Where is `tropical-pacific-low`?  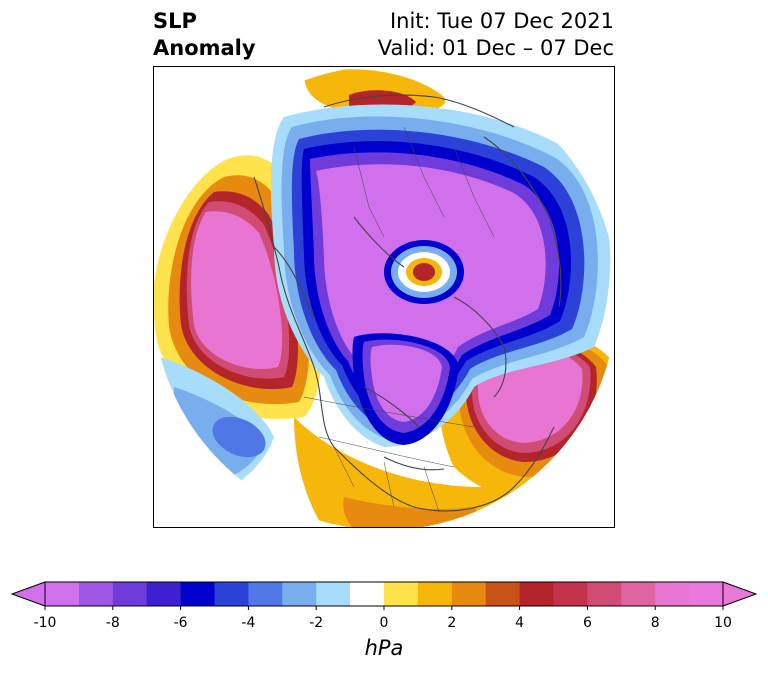
tropical-pacific-low is located at coordinates (216, 424).